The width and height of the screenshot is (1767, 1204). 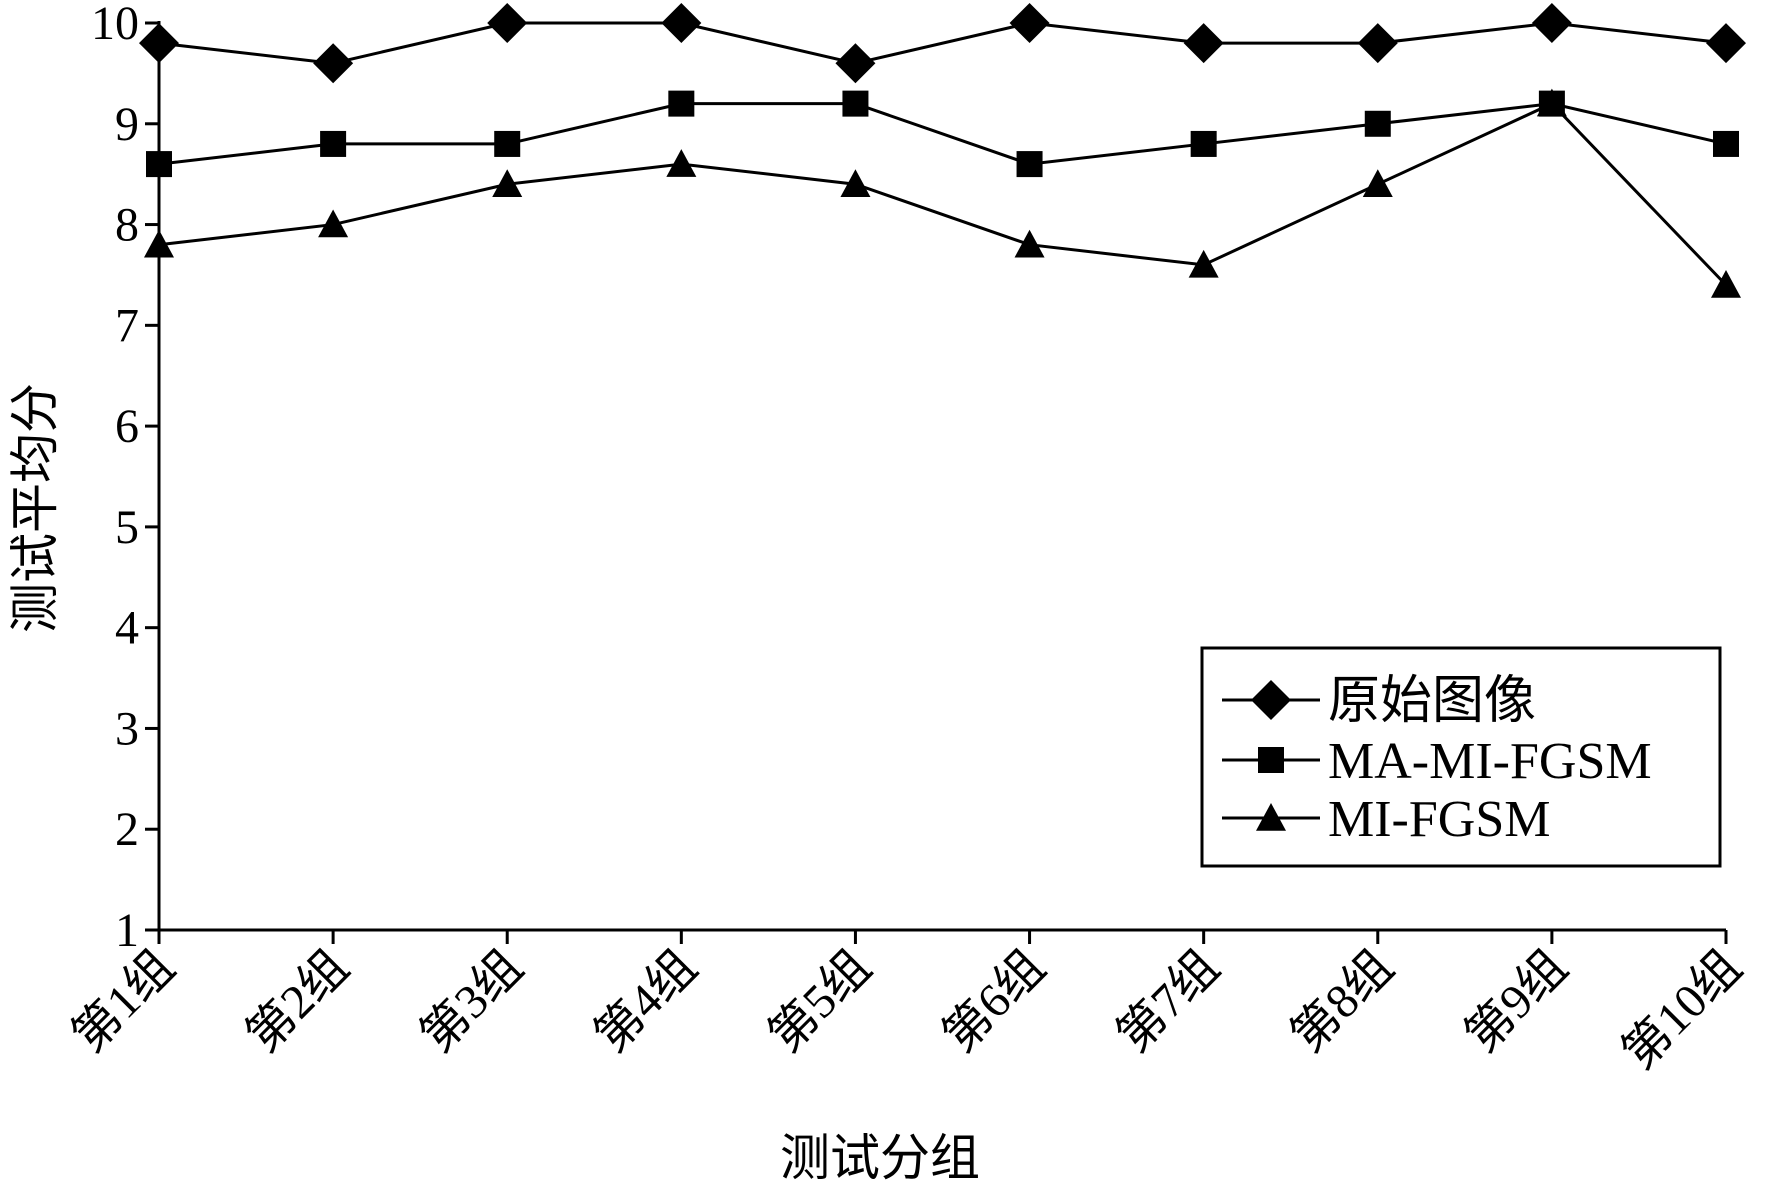 I want to click on x-tick-label: 第8组, so click(x=1342, y=1001).